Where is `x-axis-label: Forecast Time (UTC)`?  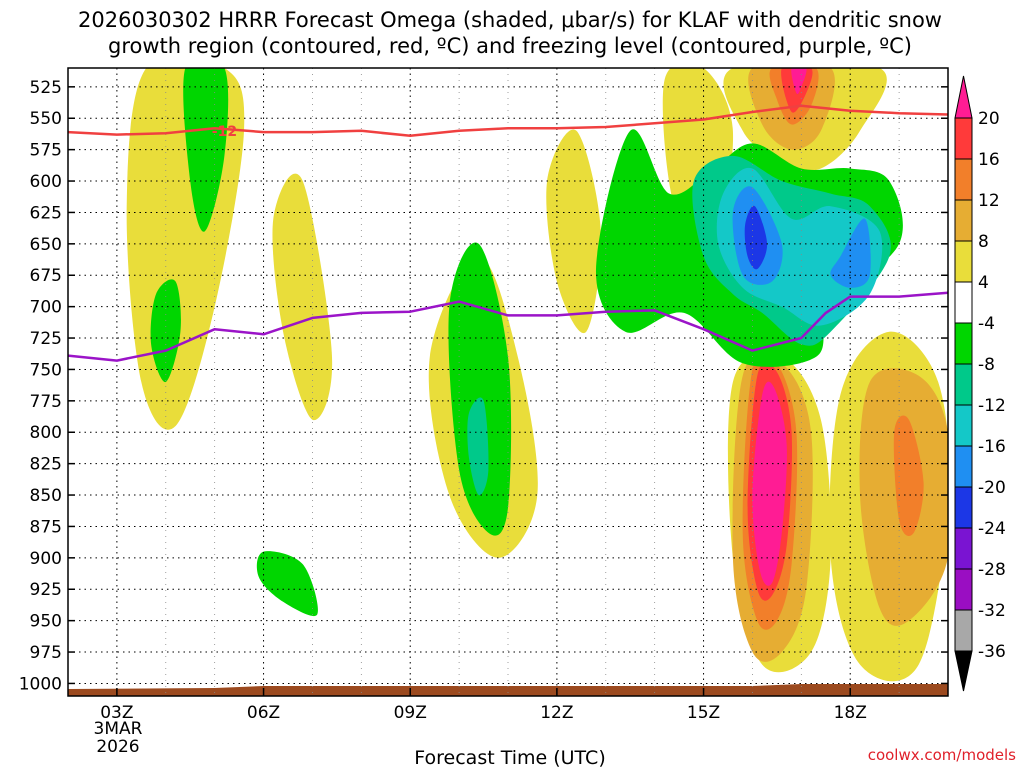
x-axis-label: Forecast Time (UTC) is located at coordinates (509, 757).